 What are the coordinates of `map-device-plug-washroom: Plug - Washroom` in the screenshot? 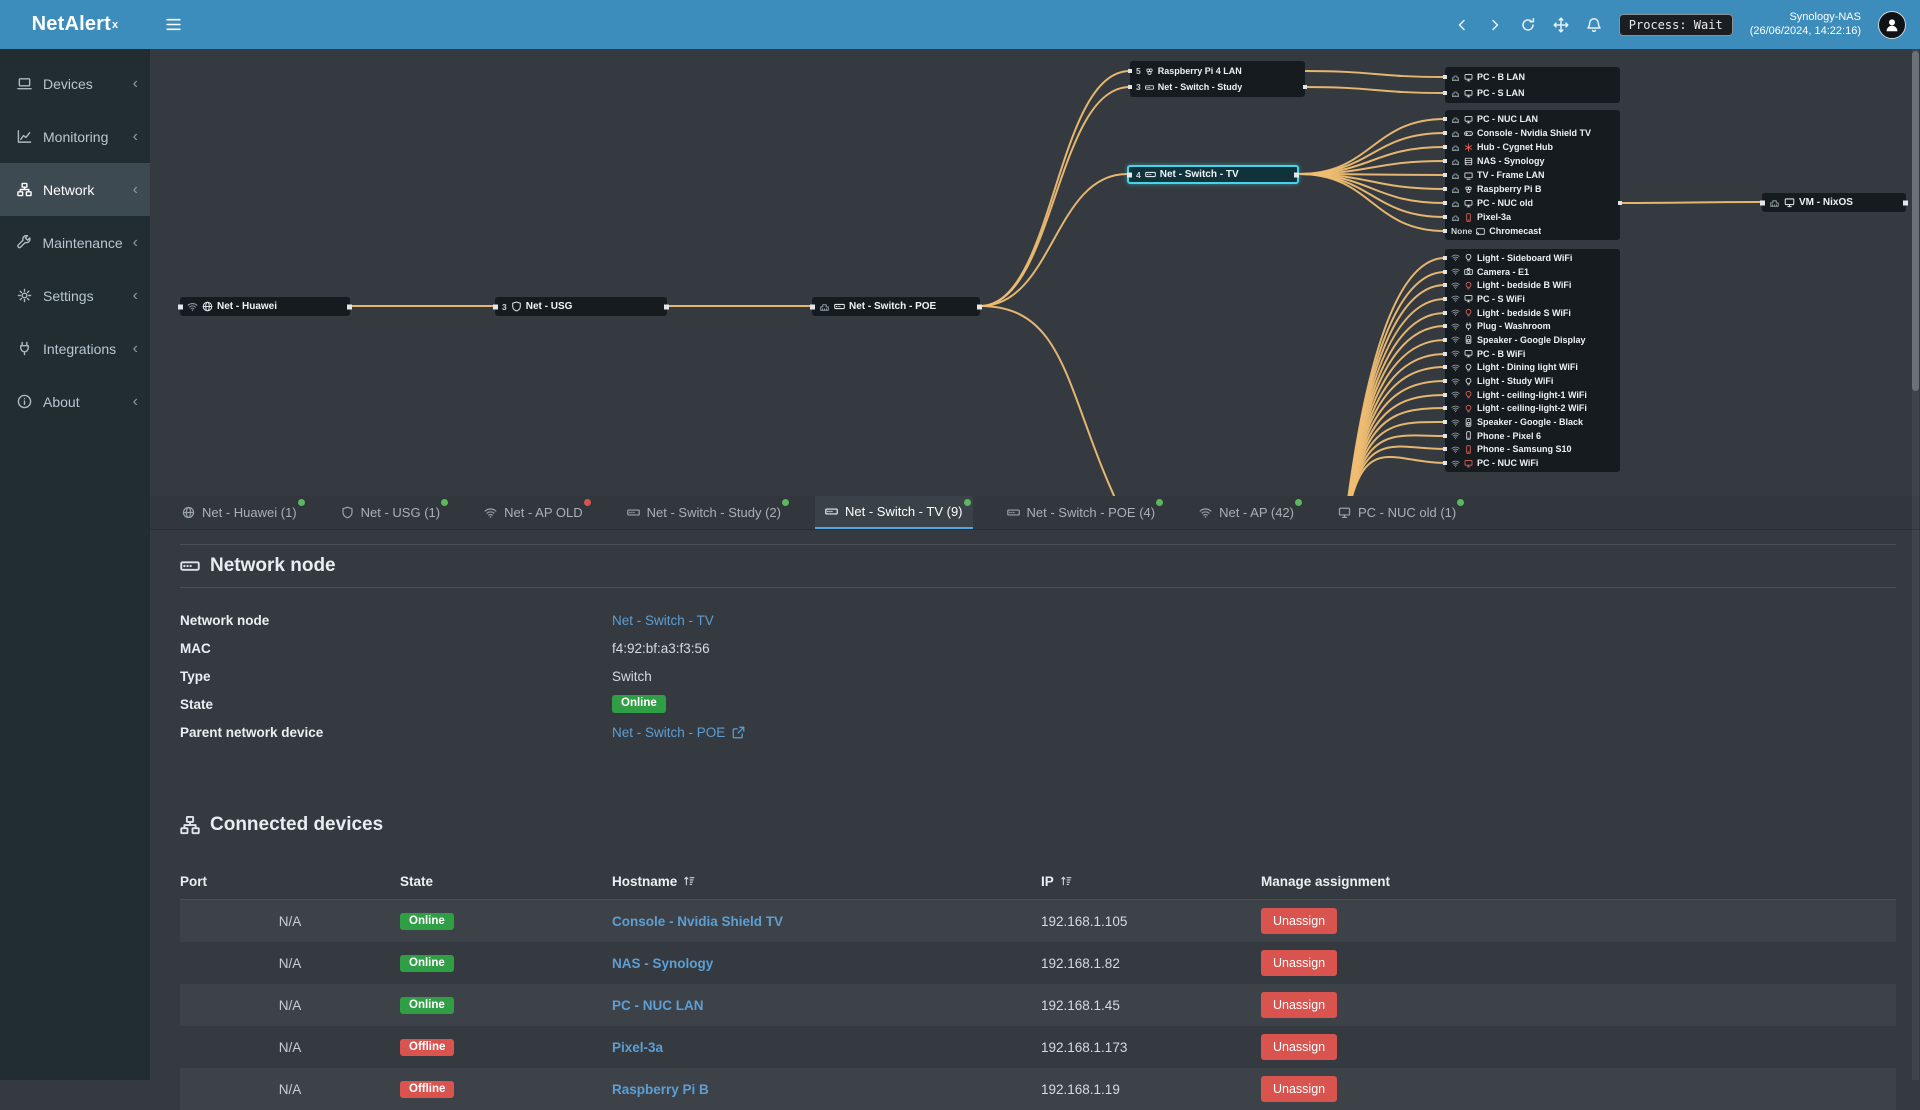 It's located at (1532, 326).